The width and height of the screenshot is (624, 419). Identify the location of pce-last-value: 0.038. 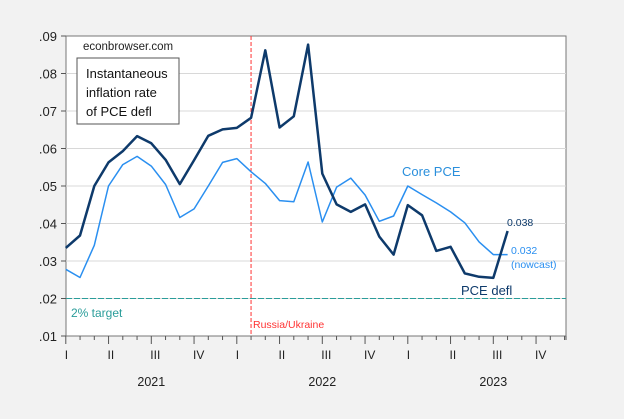
(520, 223).